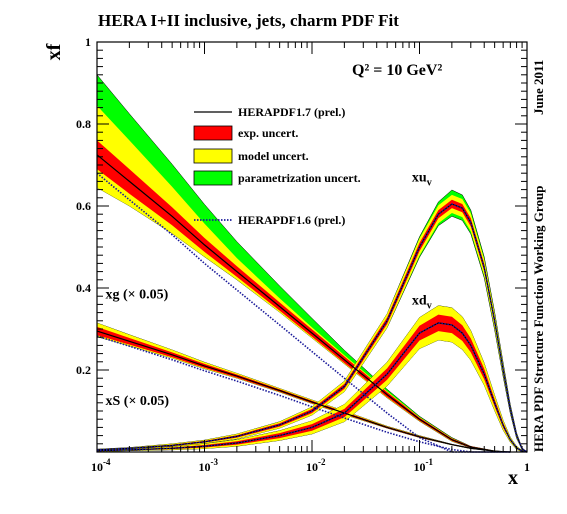 This screenshot has width=567, height=514. Describe the element at coordinates (397, 70) in the screenshot. I see `q2-annotation: Q² = 10 GeV²` at that location.